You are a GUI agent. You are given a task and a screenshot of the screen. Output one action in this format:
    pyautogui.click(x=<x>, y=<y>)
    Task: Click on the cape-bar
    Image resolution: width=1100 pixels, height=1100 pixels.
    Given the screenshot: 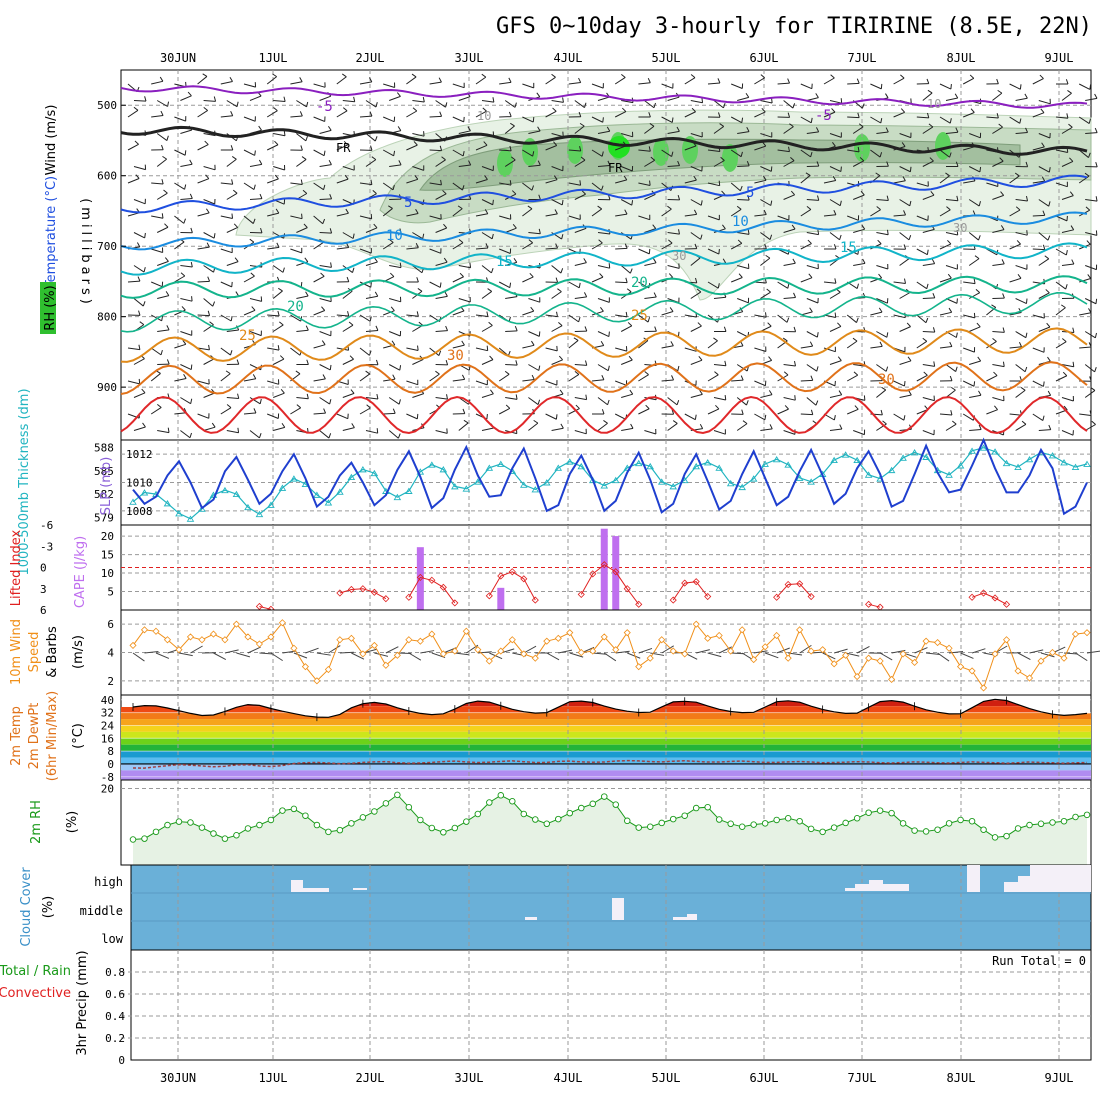 What is the action you would take?
    pyautogui.click(x=420, y=578)
    